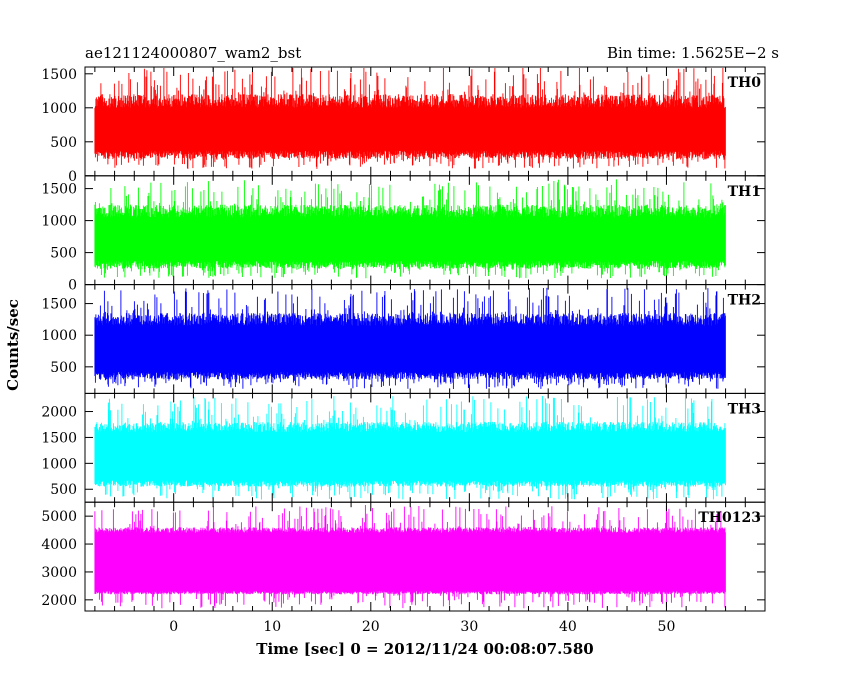 The width and height of the screenshot is (850, 680). I want to click on y-tick-label: 5000, so click(59, 517).